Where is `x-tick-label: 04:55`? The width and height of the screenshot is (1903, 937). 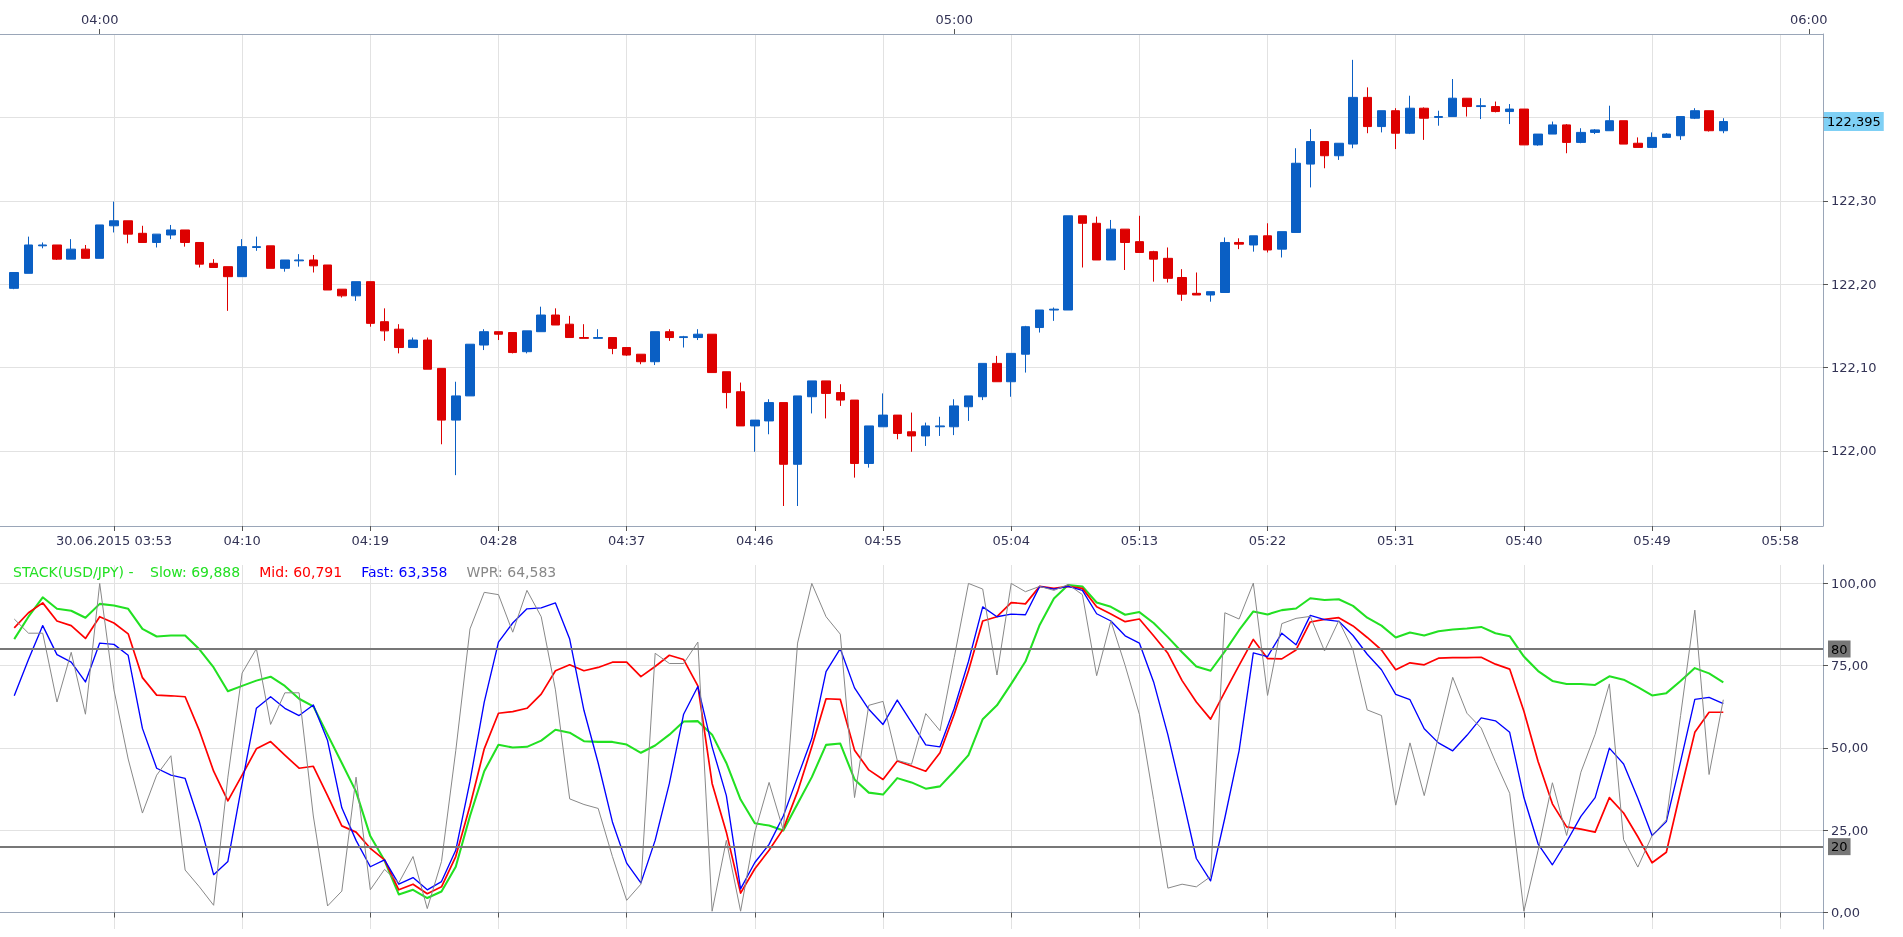
x-tick-label: 04:55 is located at coordinates (883, 540).